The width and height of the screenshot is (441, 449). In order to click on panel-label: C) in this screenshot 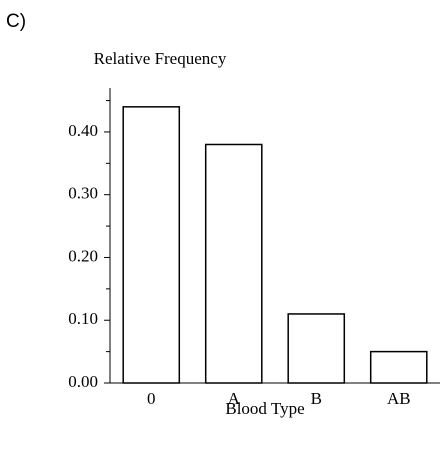, I will do `click(16, 21)`.